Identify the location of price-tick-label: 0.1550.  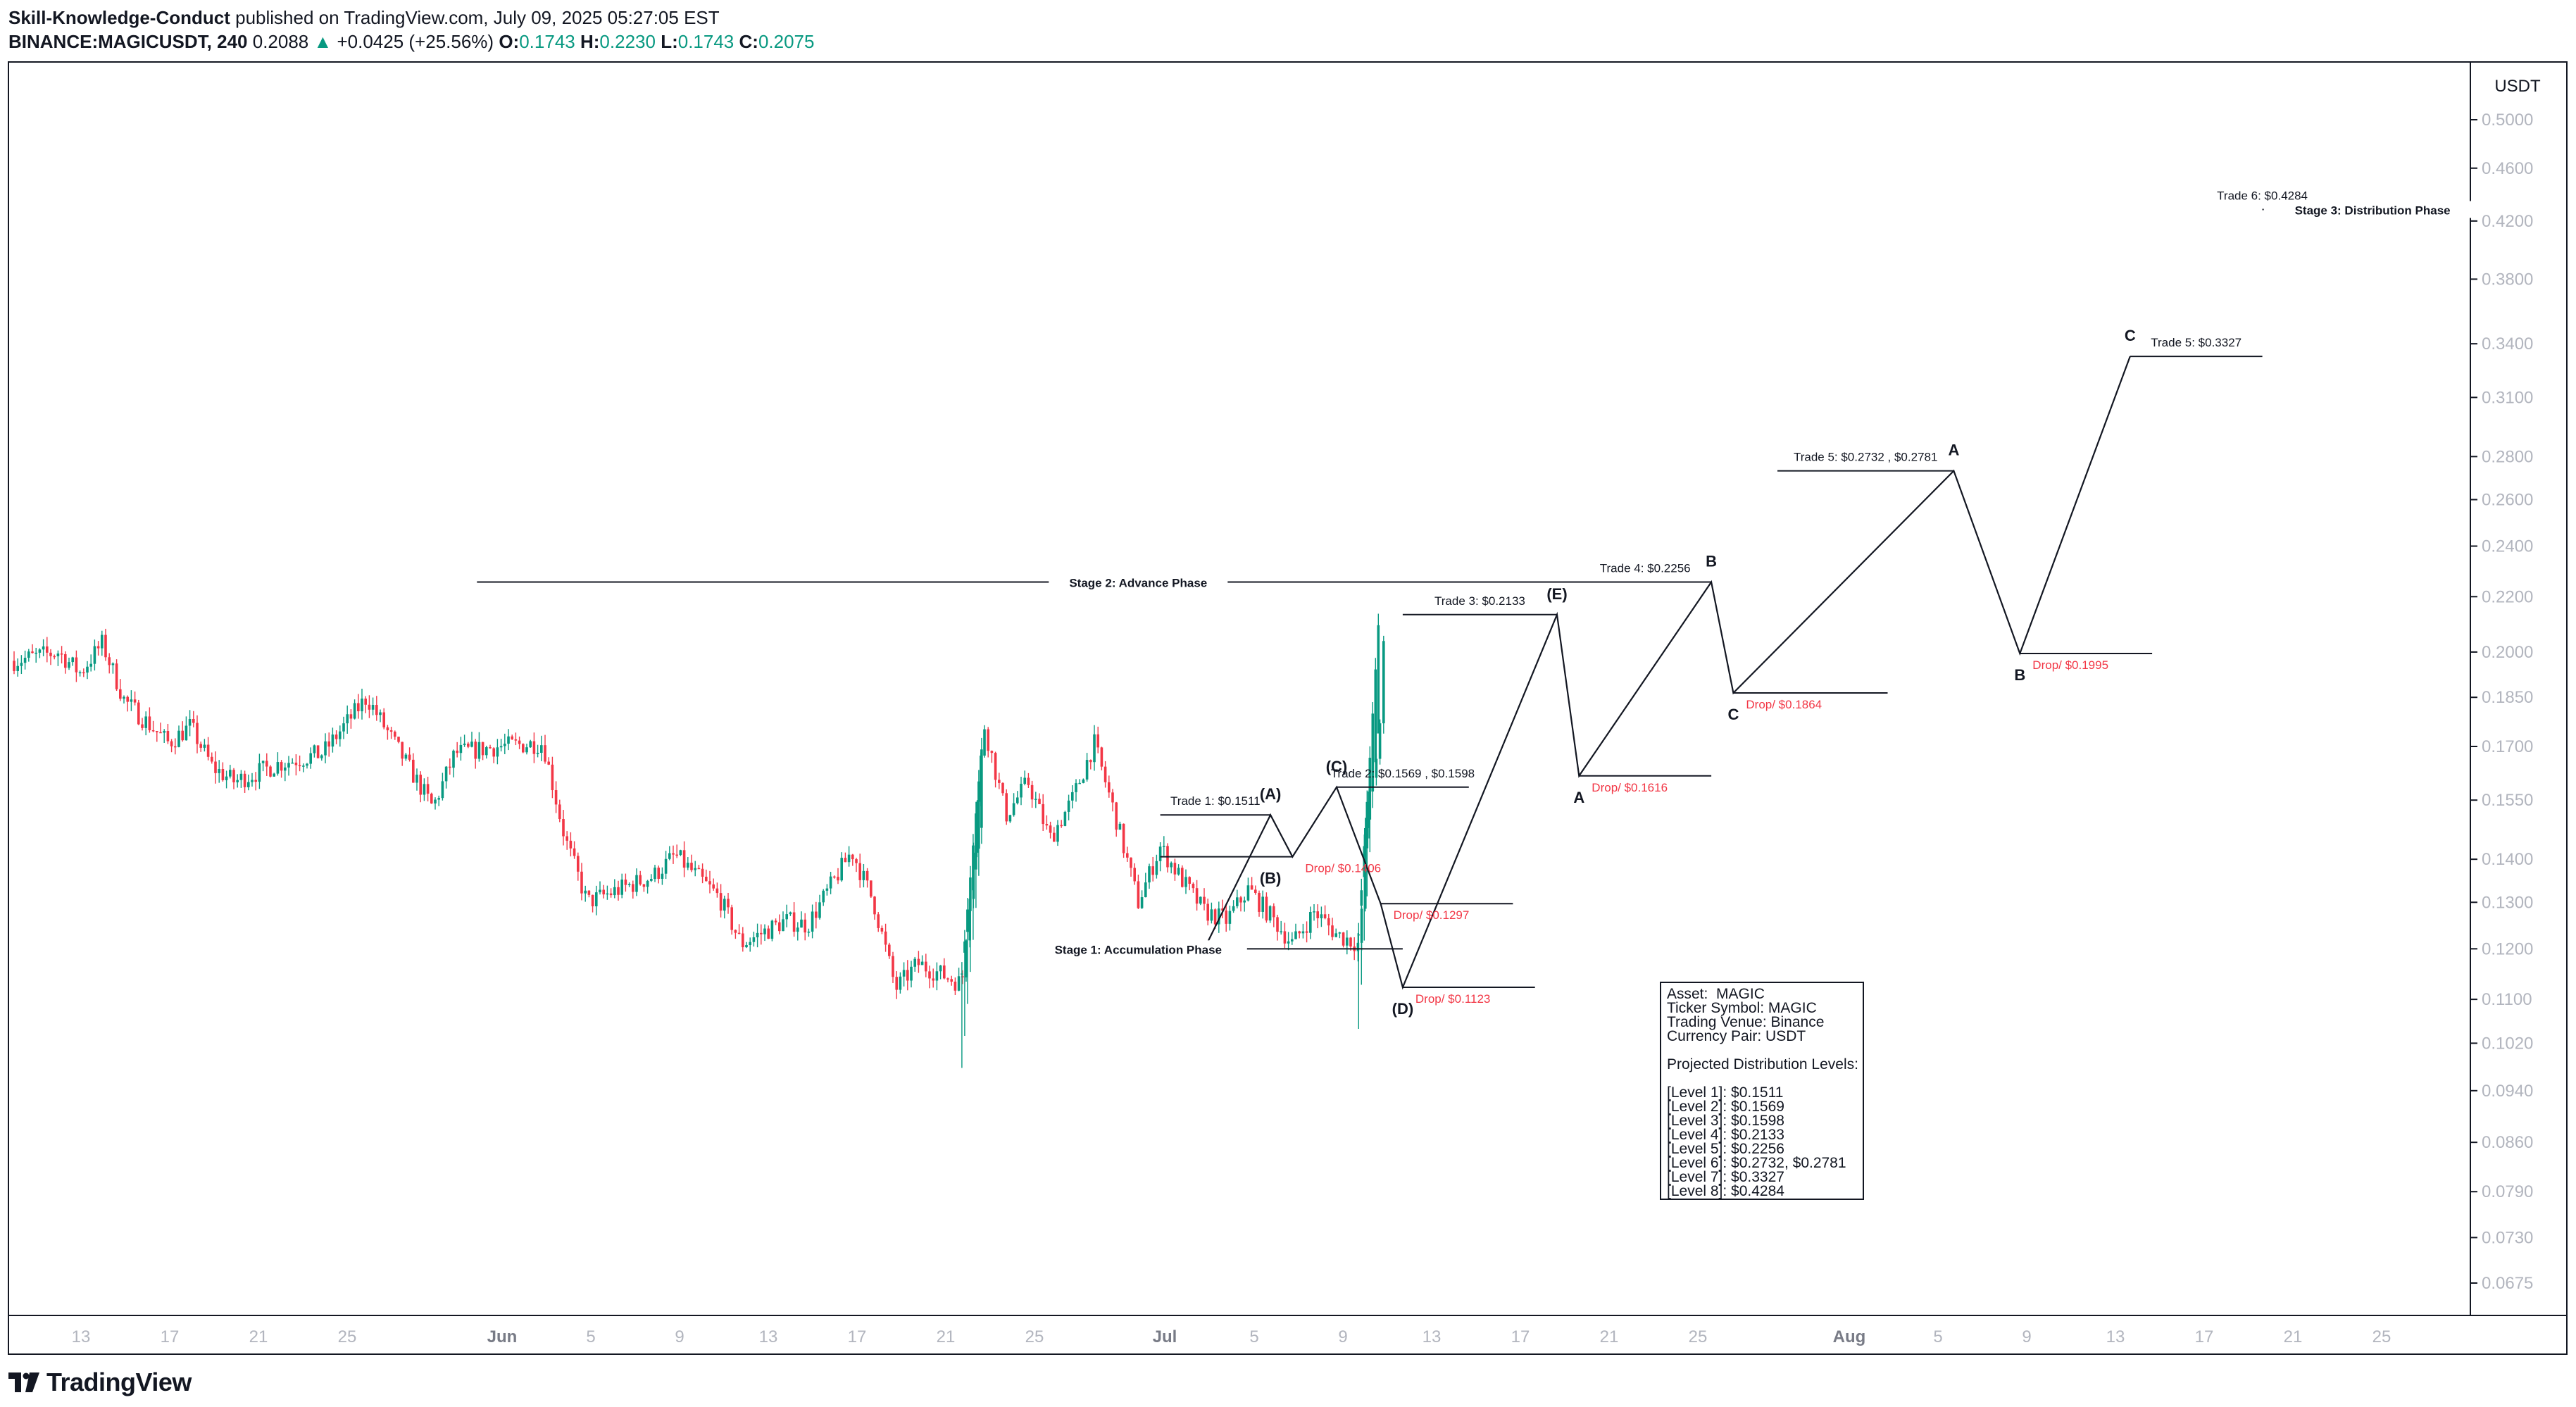
(2507, 800).